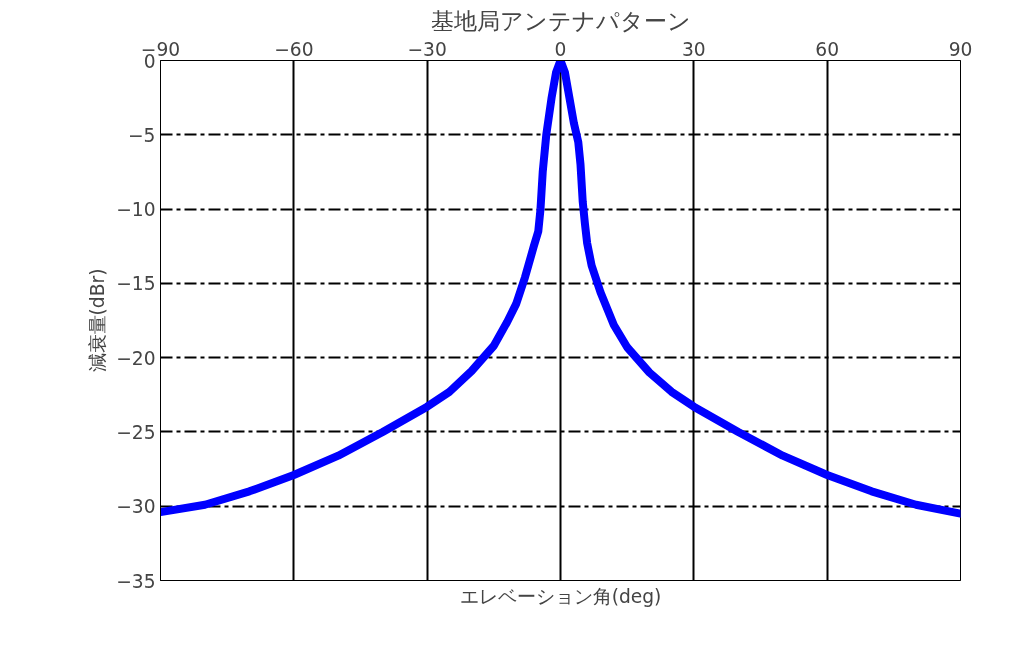 This screenshot has height=655, width=1014. I want to click on y-tick-label: −35, so click(136, 581).